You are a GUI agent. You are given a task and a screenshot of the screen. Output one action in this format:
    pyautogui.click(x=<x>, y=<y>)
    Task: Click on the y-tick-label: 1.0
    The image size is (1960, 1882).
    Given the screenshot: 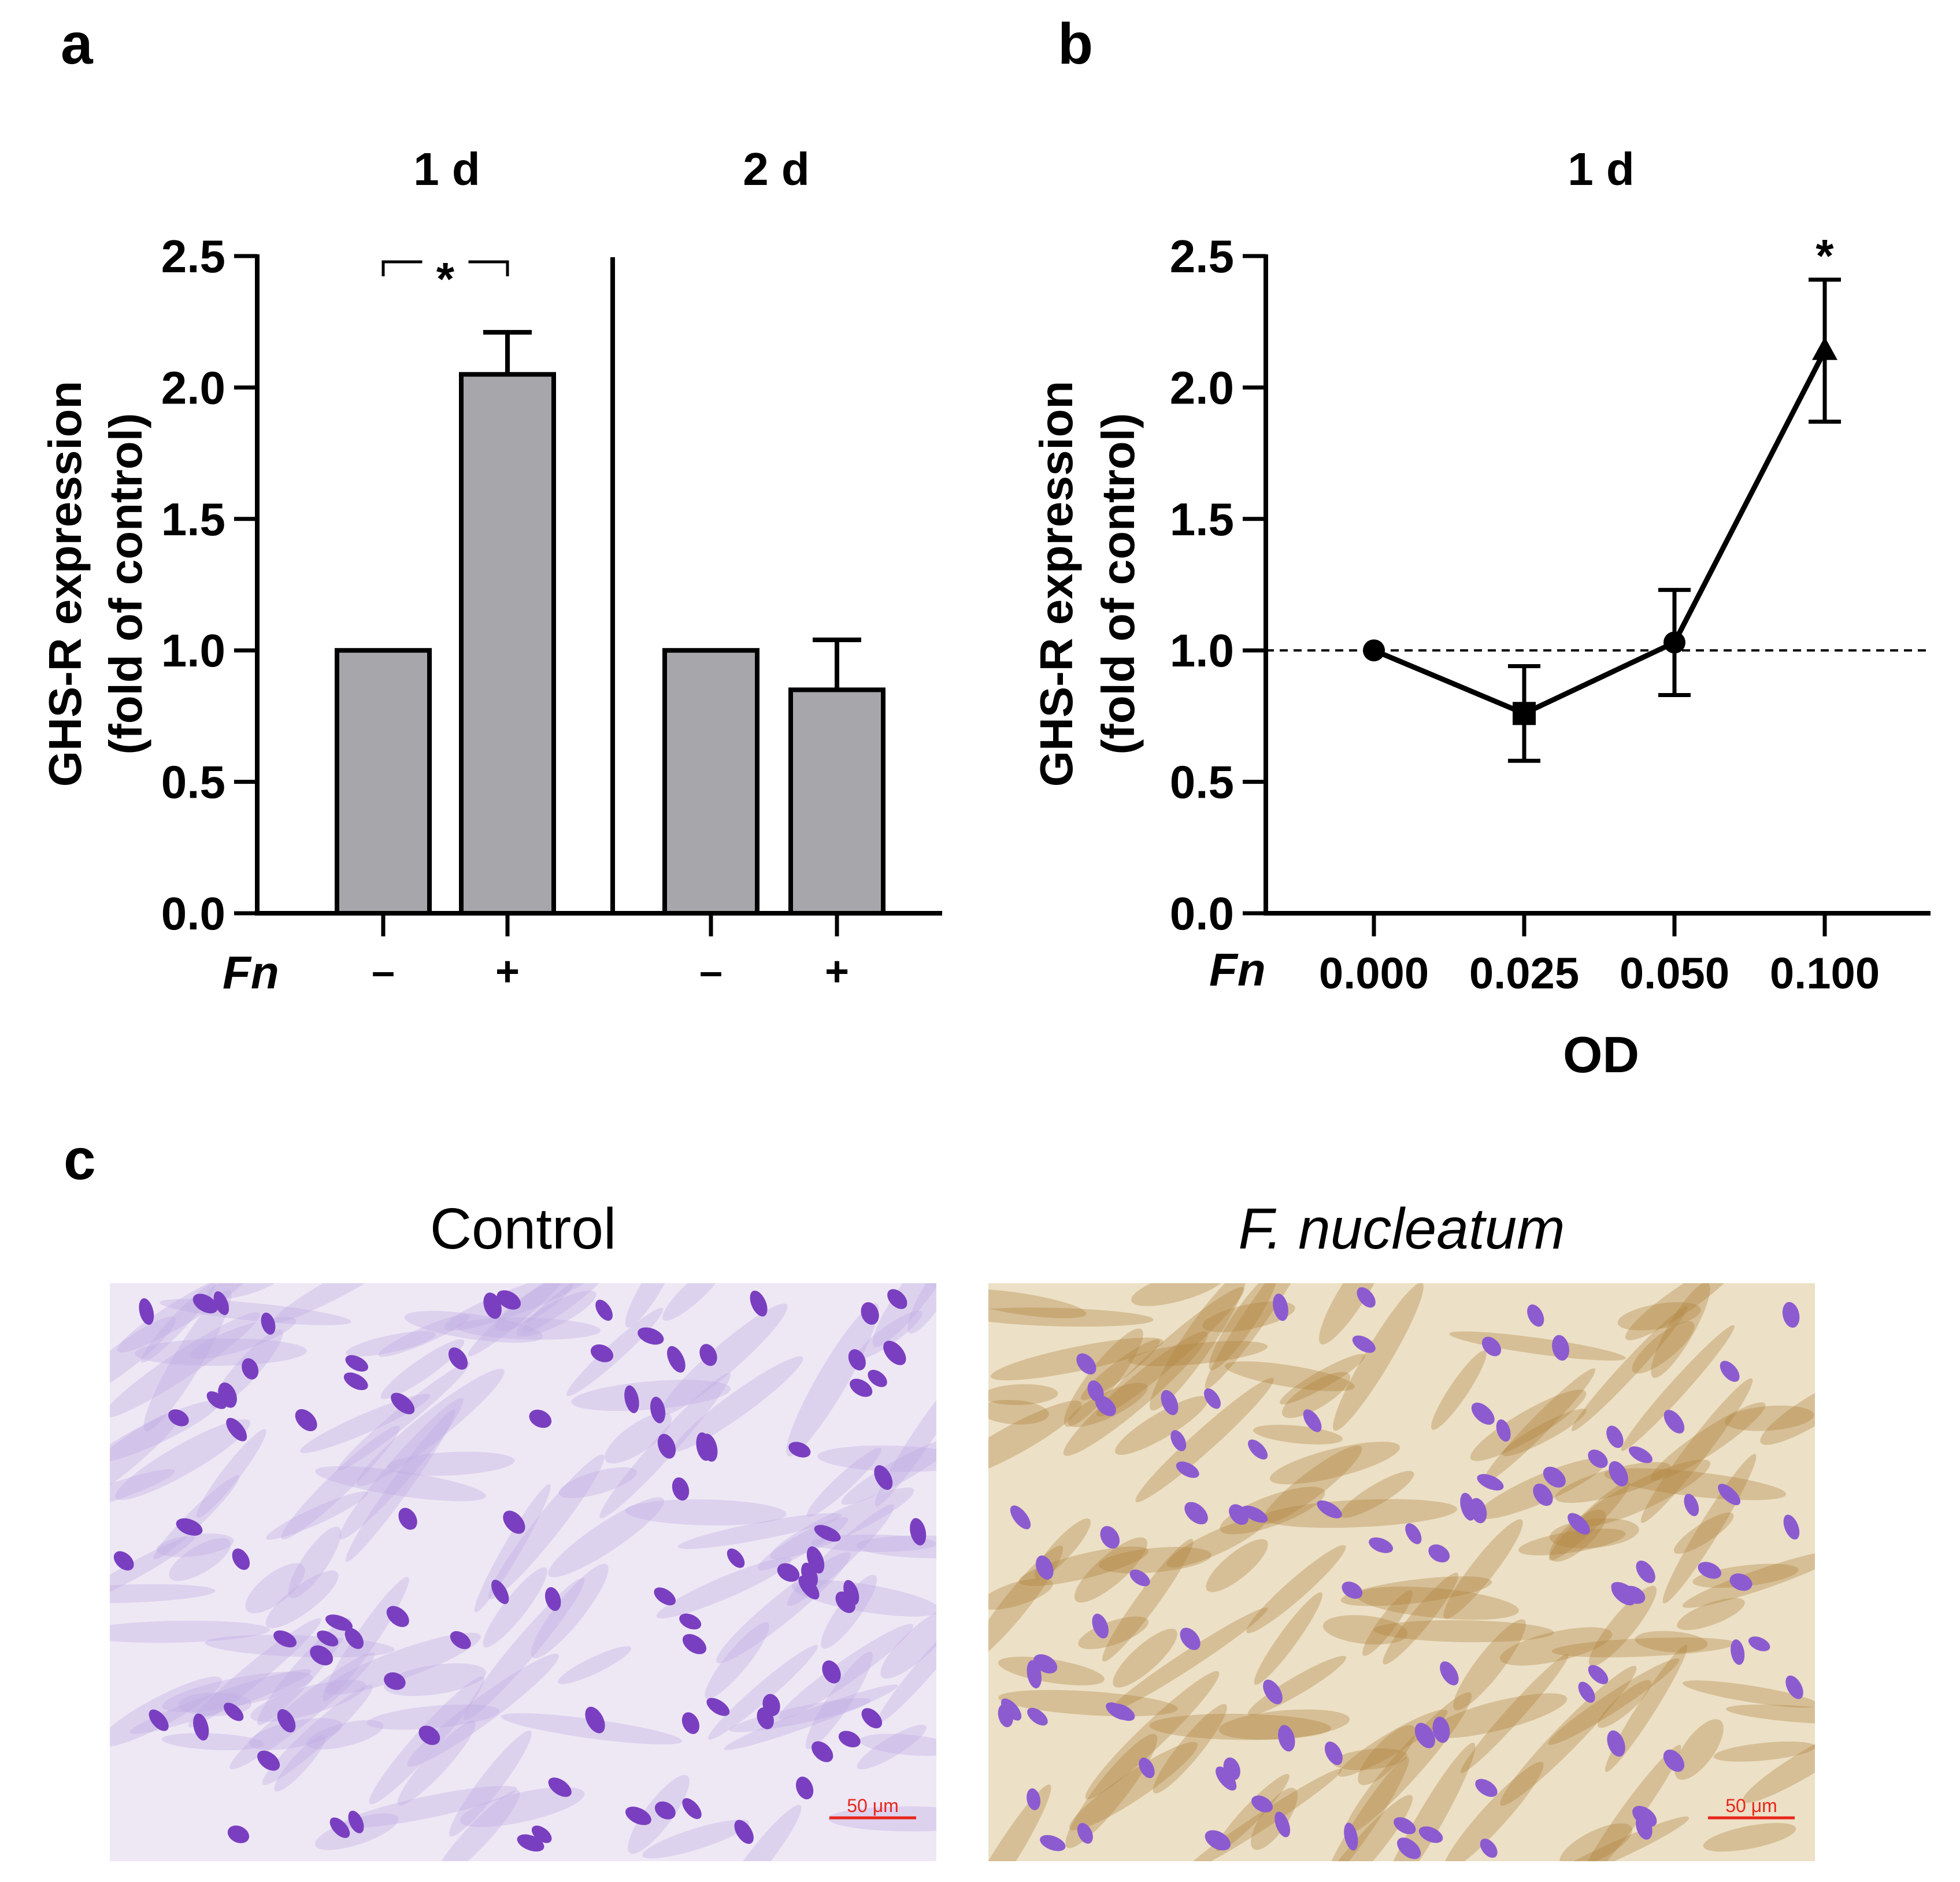 What is the action you would take?
    pyautogui.click(x=193, y=650)
    